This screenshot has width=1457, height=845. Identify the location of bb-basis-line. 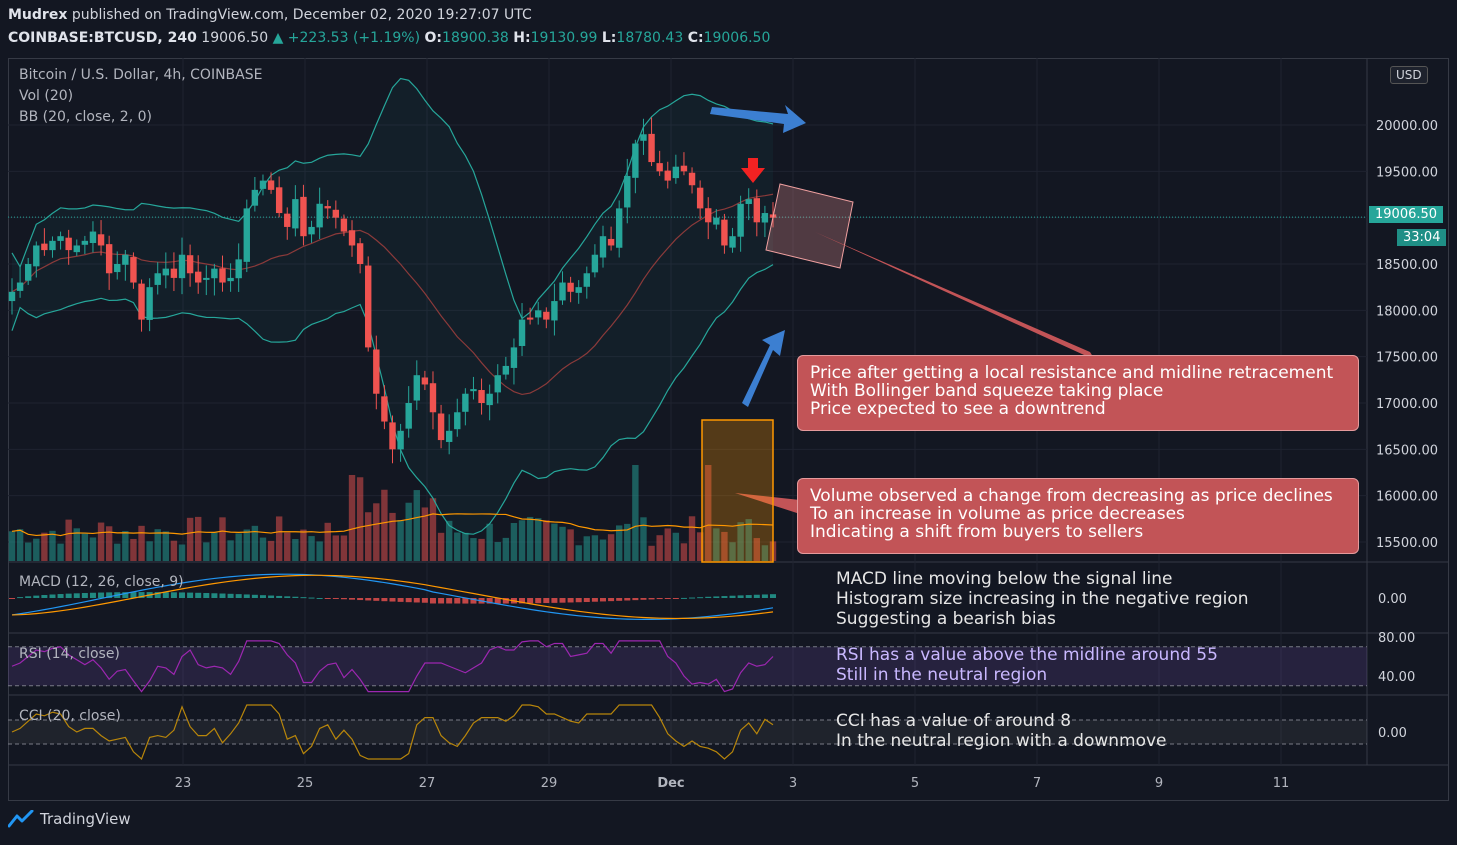
(392, 294).